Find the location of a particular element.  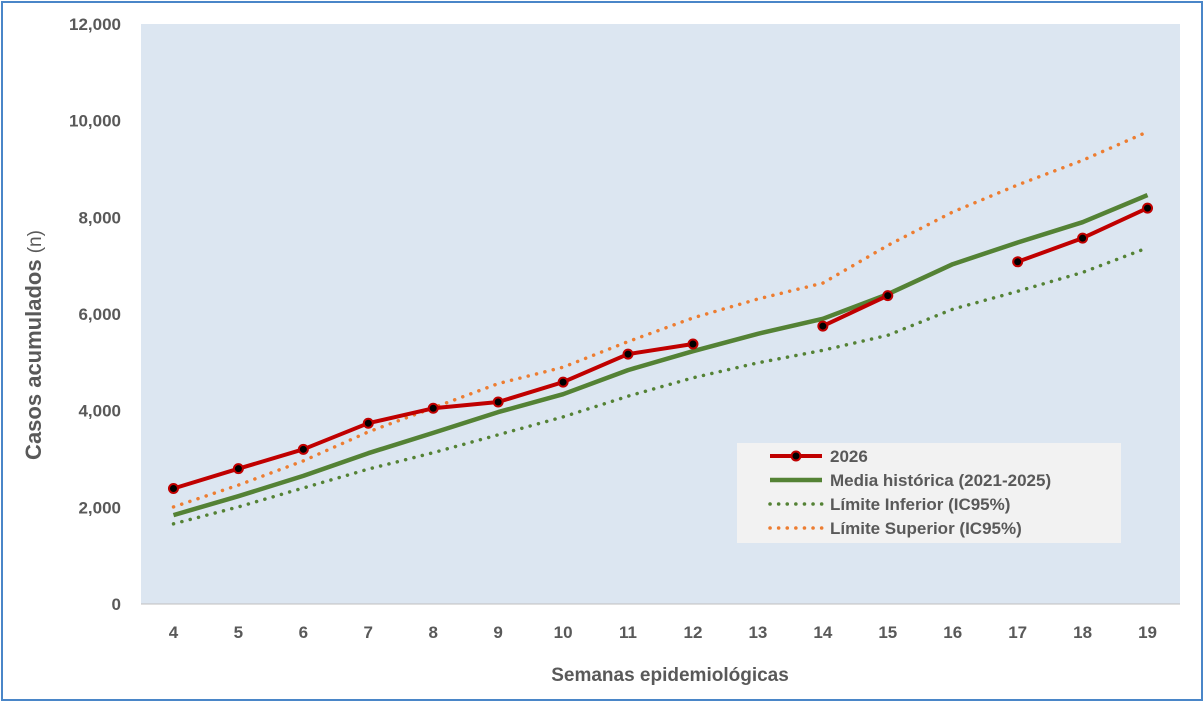

legend-label: Límite Superior (IC95%) is located at coordinates (926, 528).